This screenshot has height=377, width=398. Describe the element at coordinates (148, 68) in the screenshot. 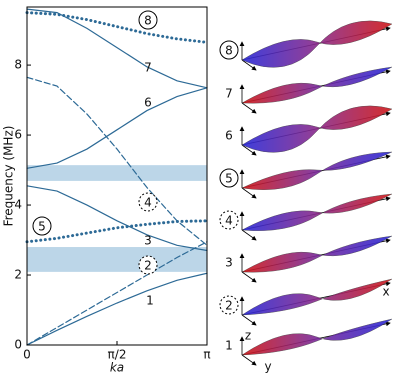

I see `curve-label: 7` at that location.